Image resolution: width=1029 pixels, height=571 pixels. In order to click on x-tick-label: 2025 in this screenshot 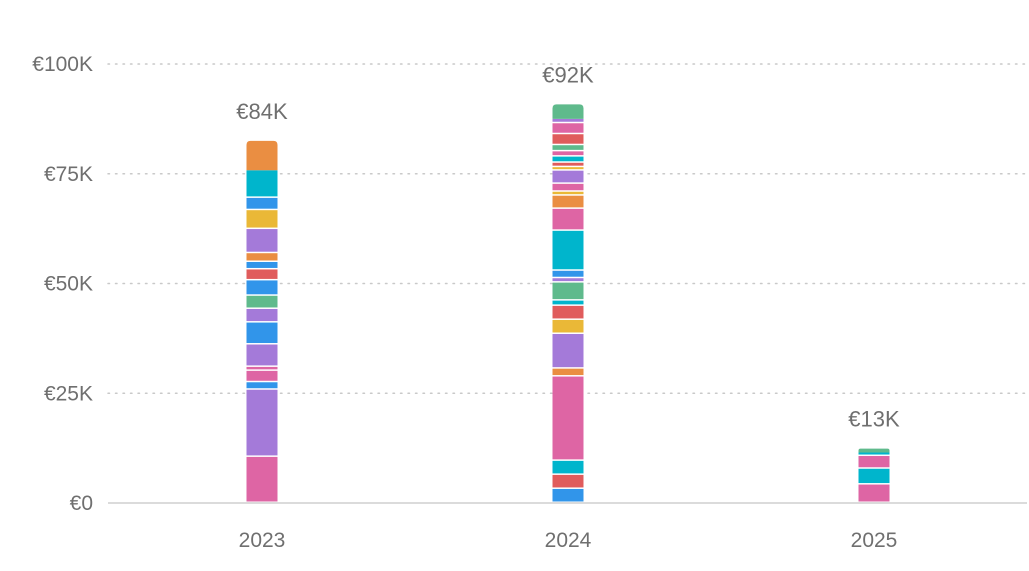, I will do `click(874, 540)`.